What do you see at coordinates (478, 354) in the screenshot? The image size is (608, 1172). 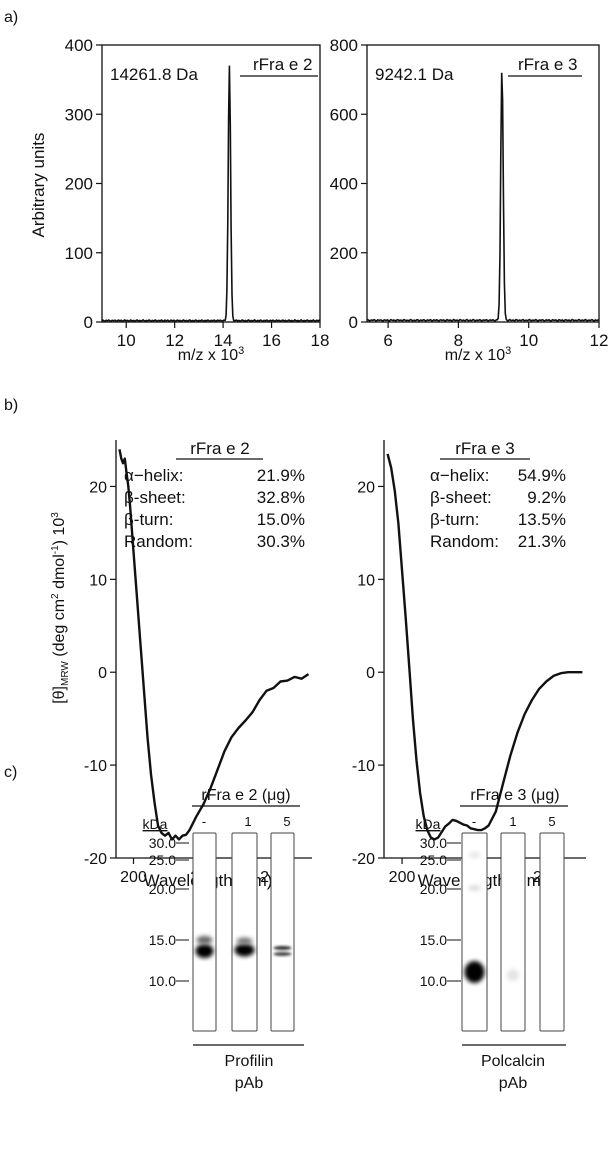 I see `x-axis-label: m/z x 103` at bounding box center [478, 354].